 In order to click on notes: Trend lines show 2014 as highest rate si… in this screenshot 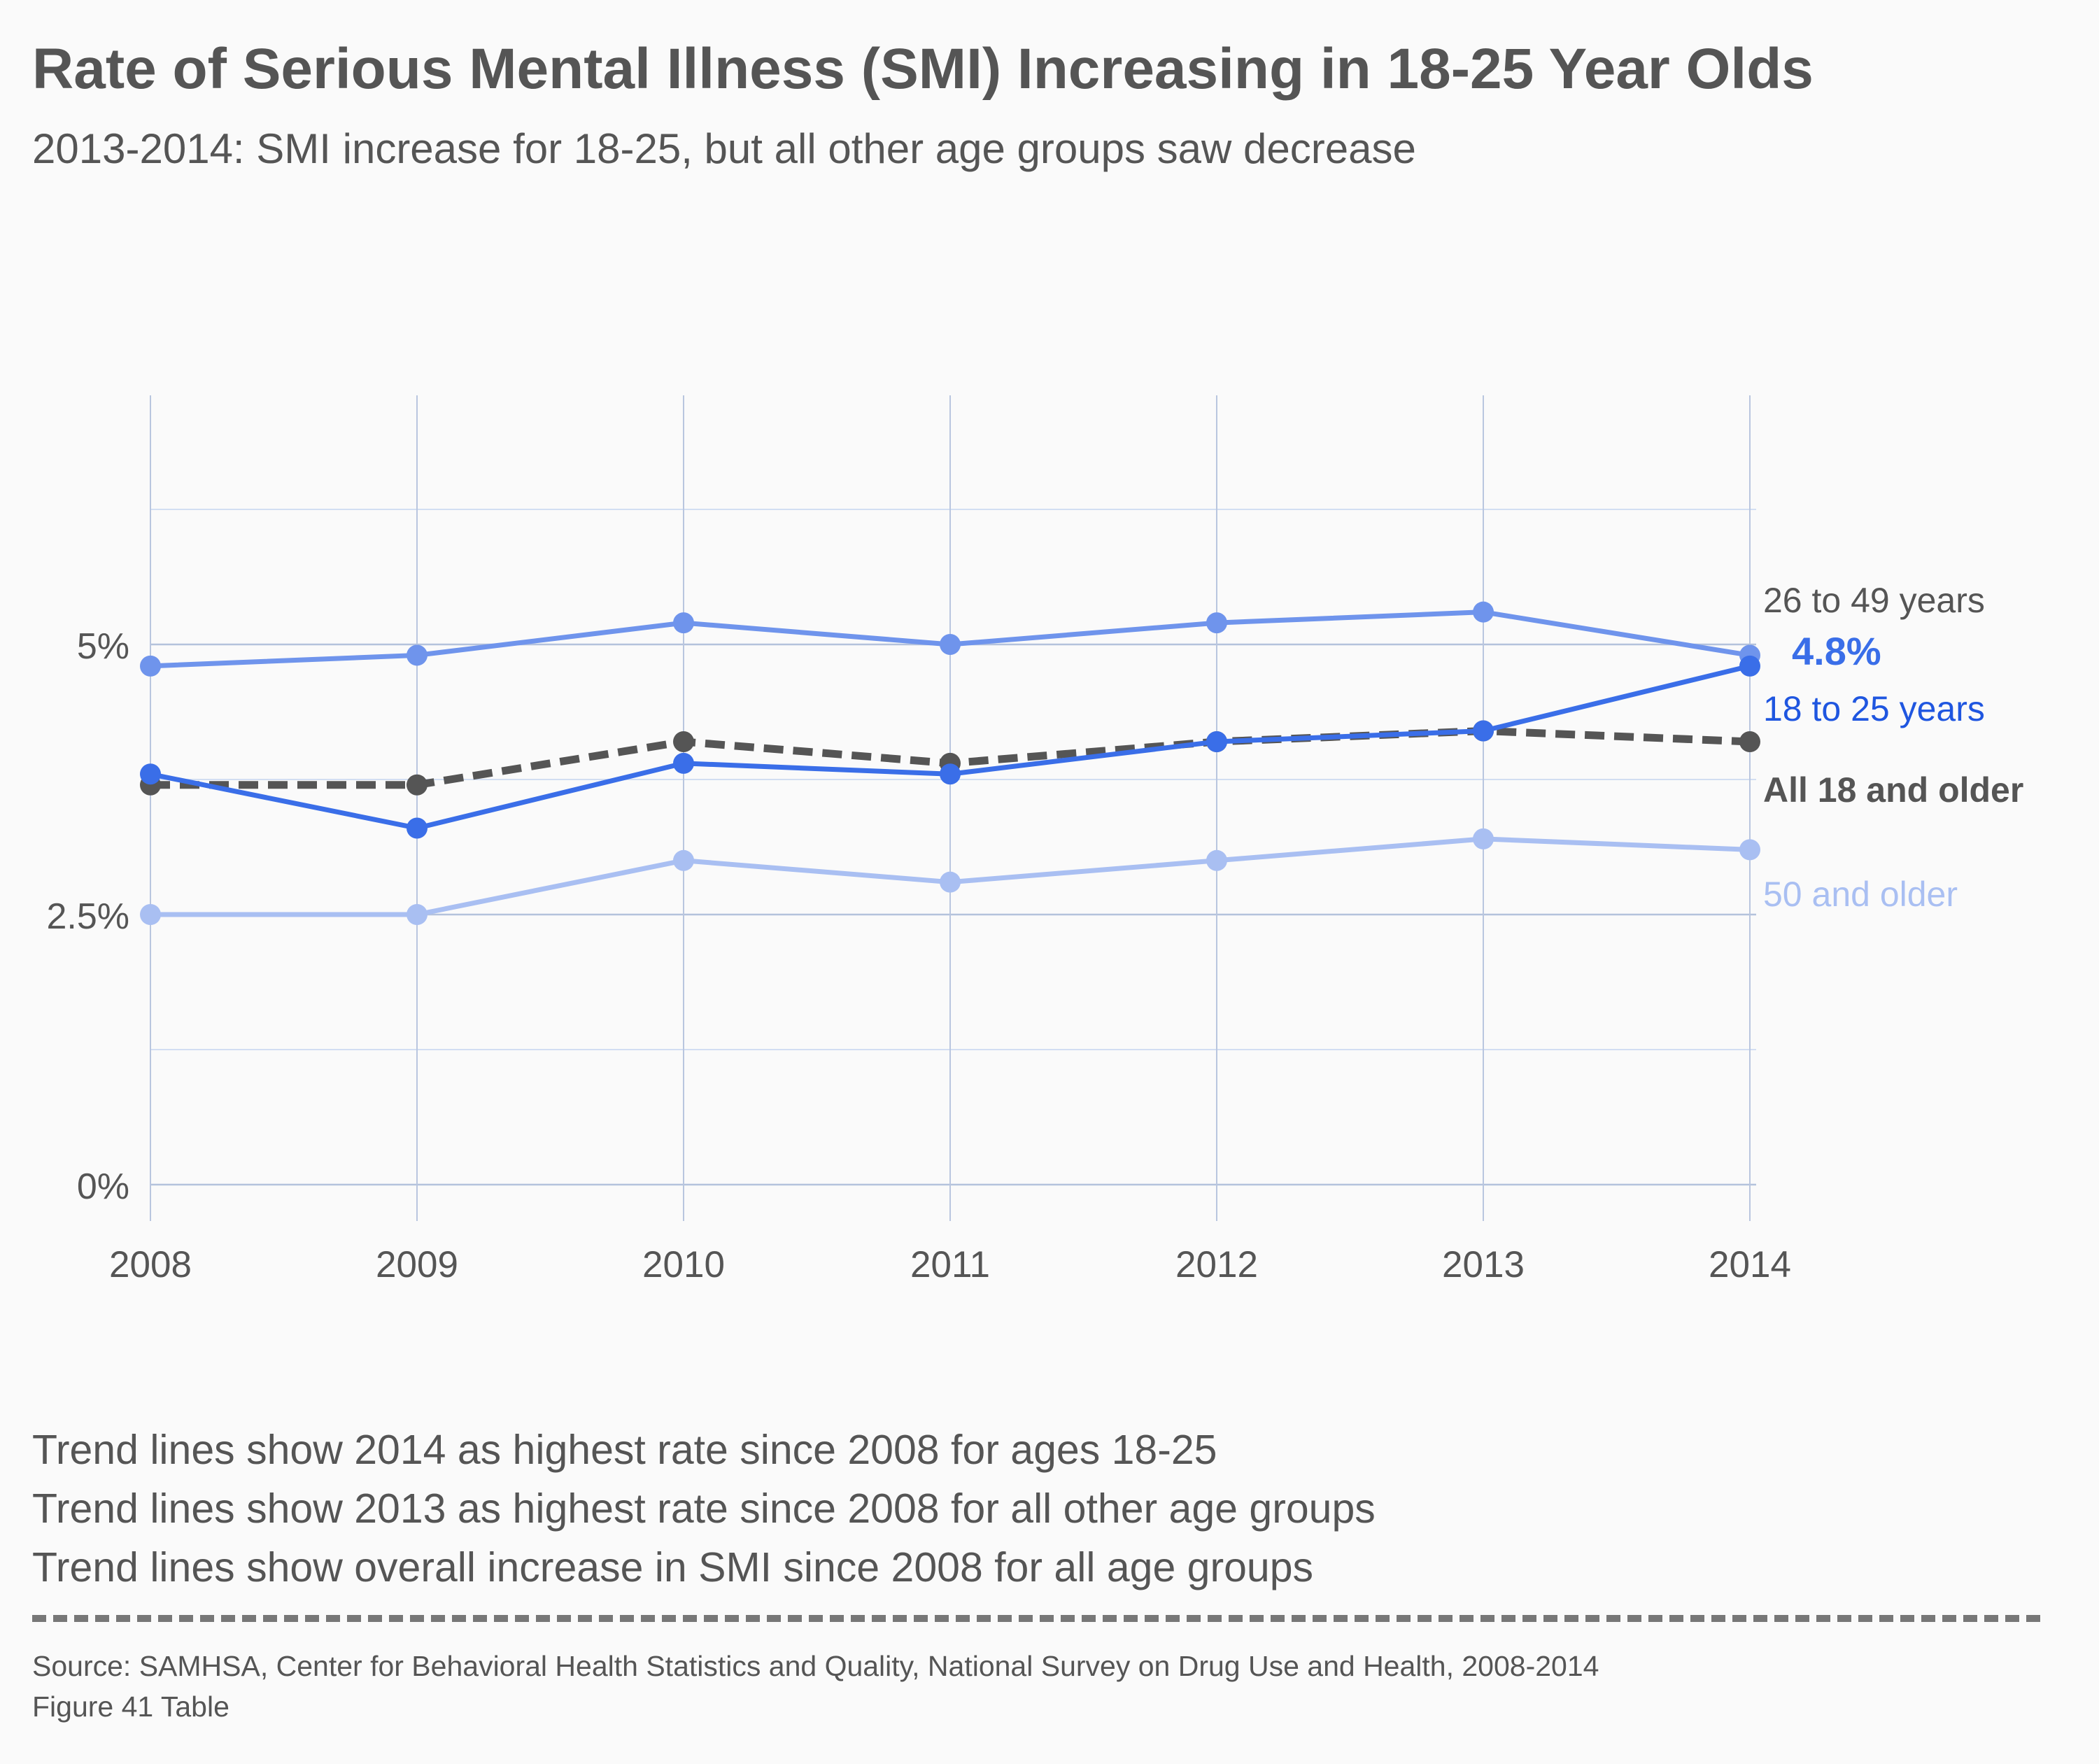, I will do `click(704, 1508)`.